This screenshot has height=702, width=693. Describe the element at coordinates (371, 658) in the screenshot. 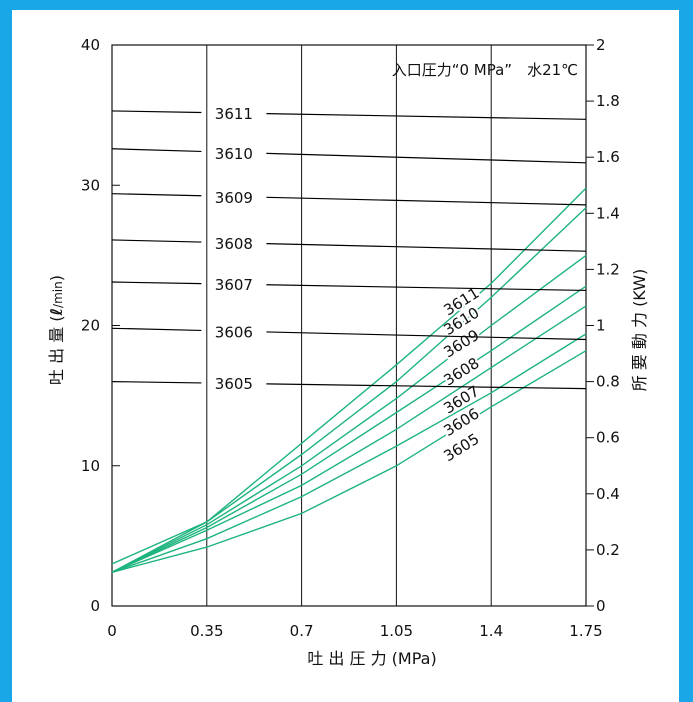

I see `x-axis-label: 吐 出 圧 力 (MPa)` at that location.